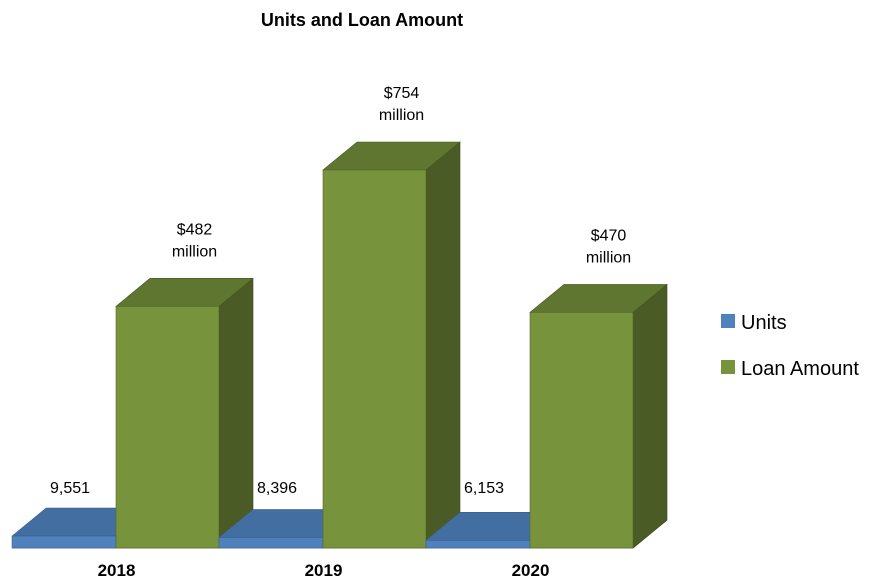  I want to click on loan-bar-2018-side, so click(236, 413).